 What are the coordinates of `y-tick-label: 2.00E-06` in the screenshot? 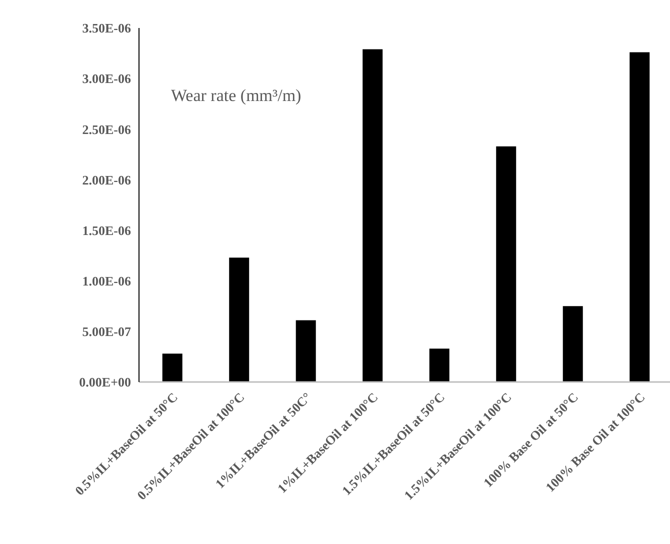 It's located at (107, 180).